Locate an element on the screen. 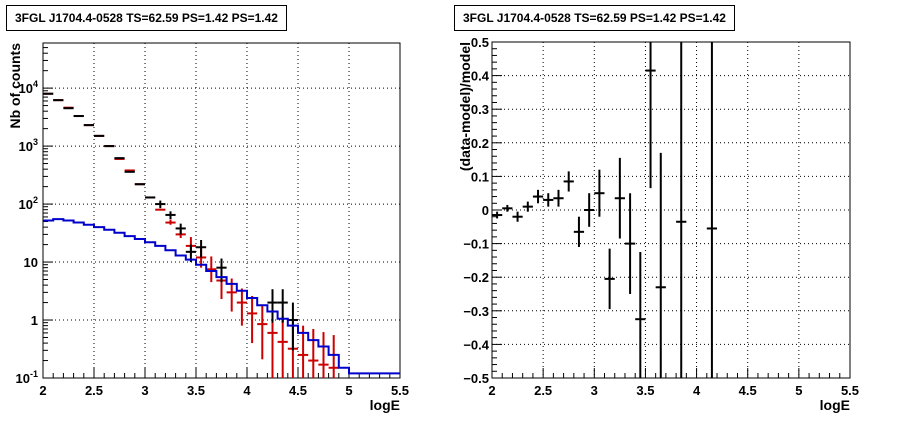 The image size is (898, 421). y-tick-label: 1 is located at coordinates (34, 320).